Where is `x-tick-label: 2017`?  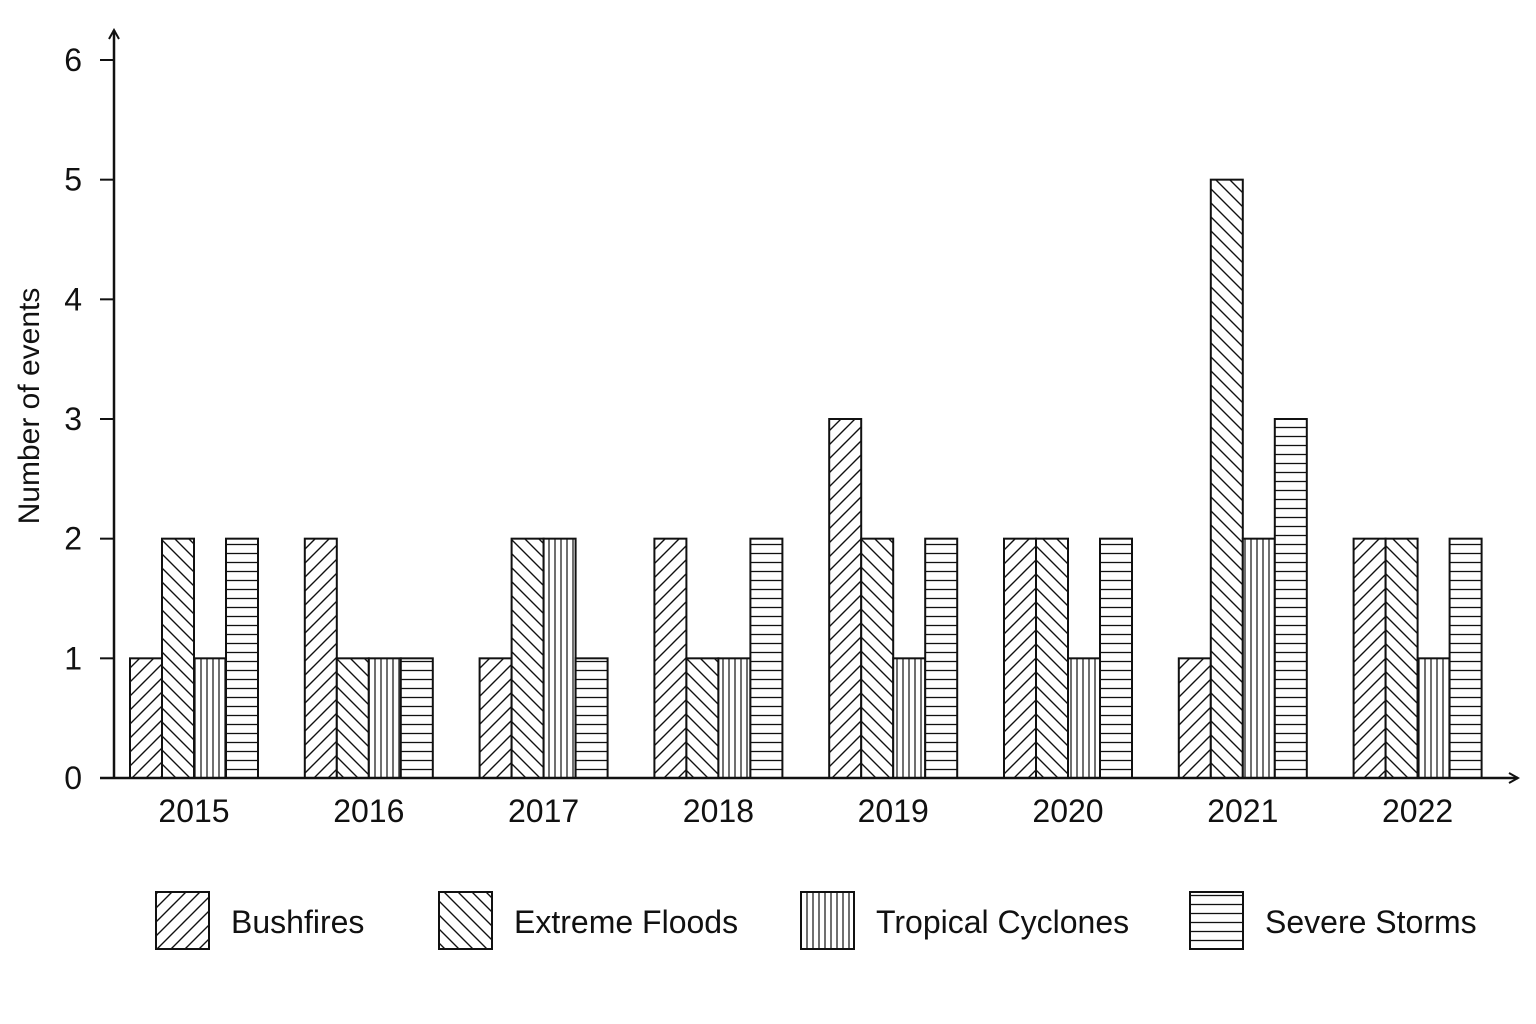
x-tick-label: 2017 is located at coordinates (543, 811).